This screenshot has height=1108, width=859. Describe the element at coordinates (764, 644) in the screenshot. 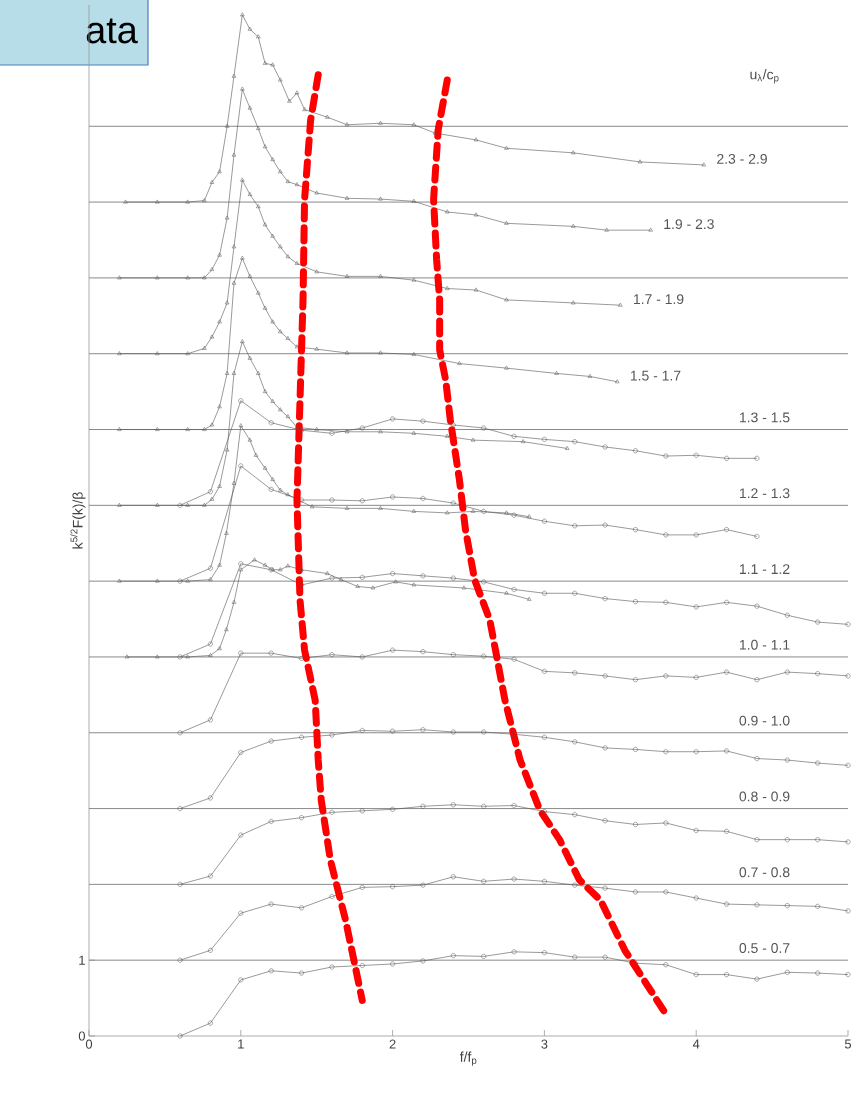

I see `series-label: 1.0 - 1.1` at that location.